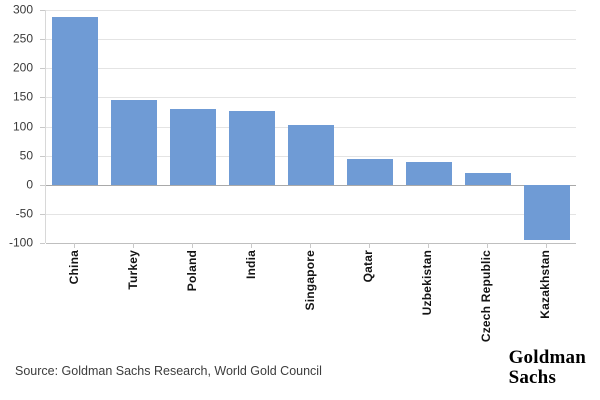 This screenshot has width=600, height=400. I want to click on y-tick-label: 300, so click(22, 9).